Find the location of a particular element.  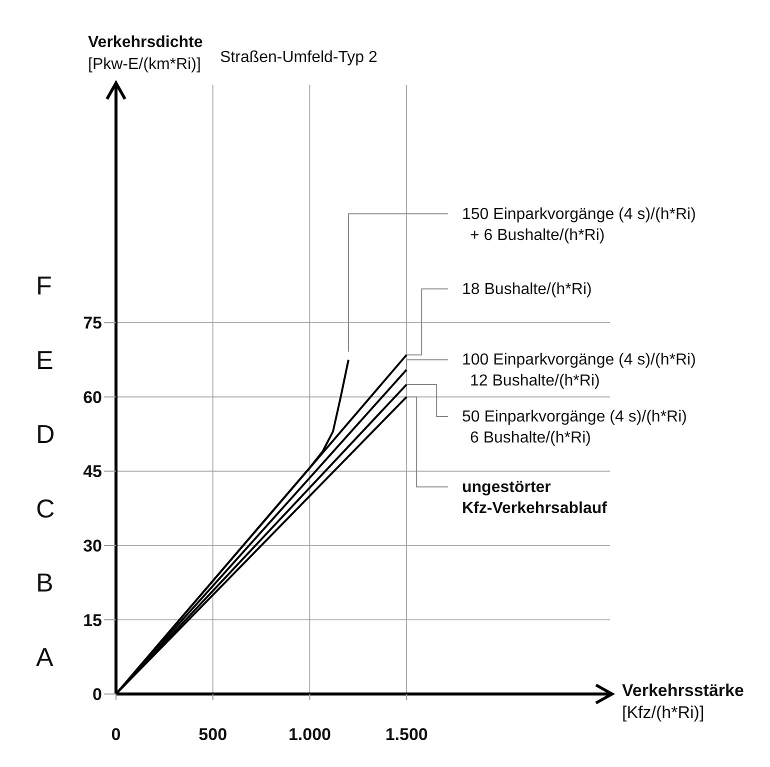

x-tick-label: 0 is located at coordinates (116, 734).